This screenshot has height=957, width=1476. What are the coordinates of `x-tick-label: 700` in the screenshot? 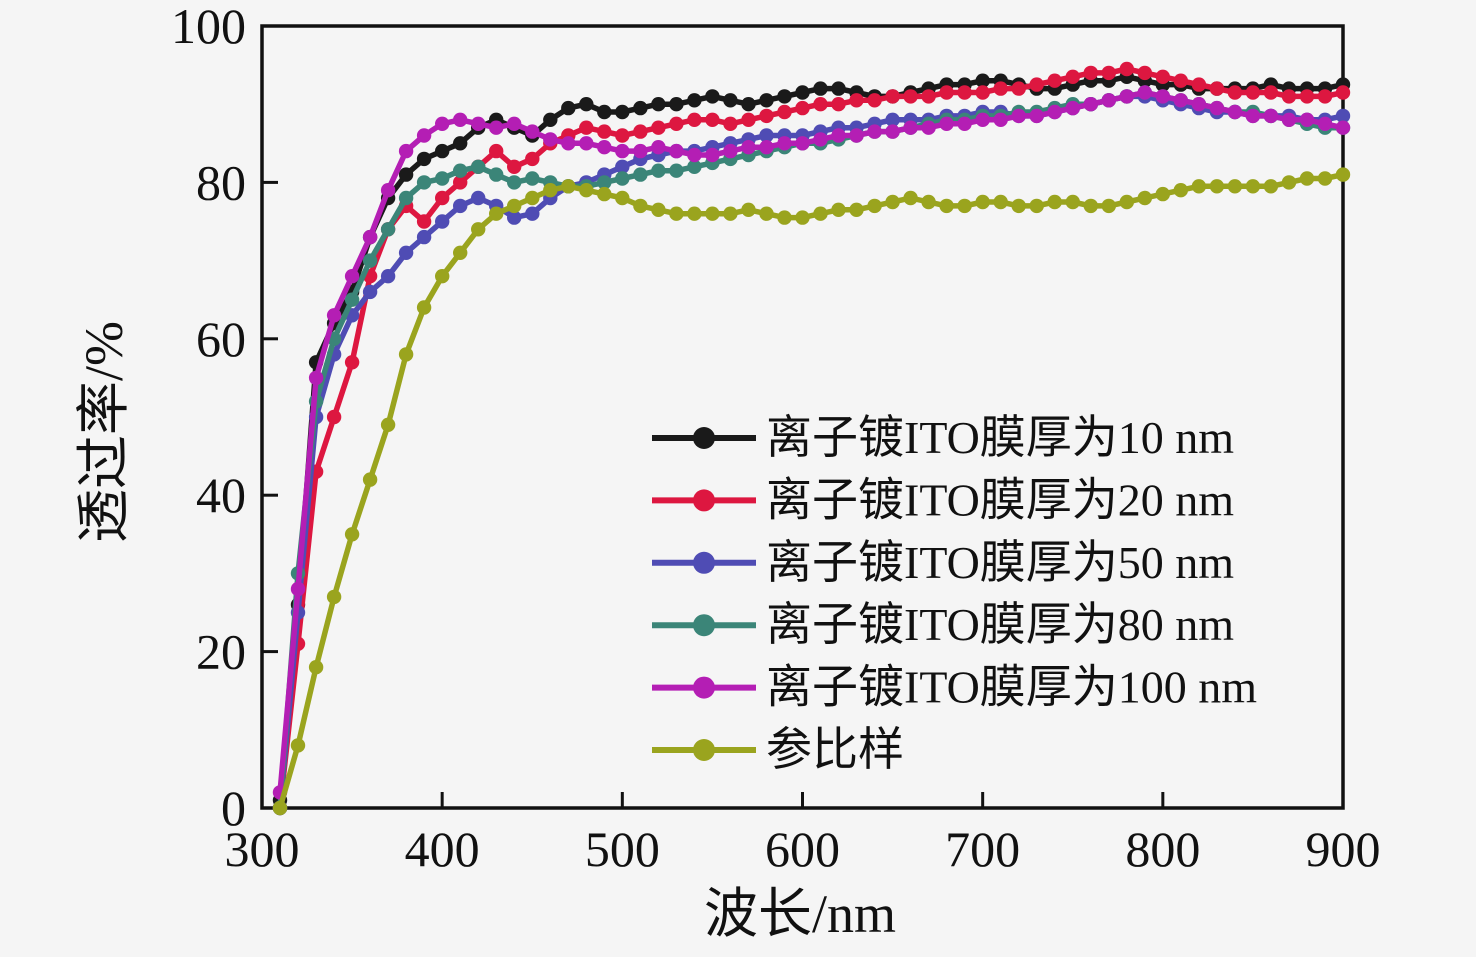 It's located at (982, 849).